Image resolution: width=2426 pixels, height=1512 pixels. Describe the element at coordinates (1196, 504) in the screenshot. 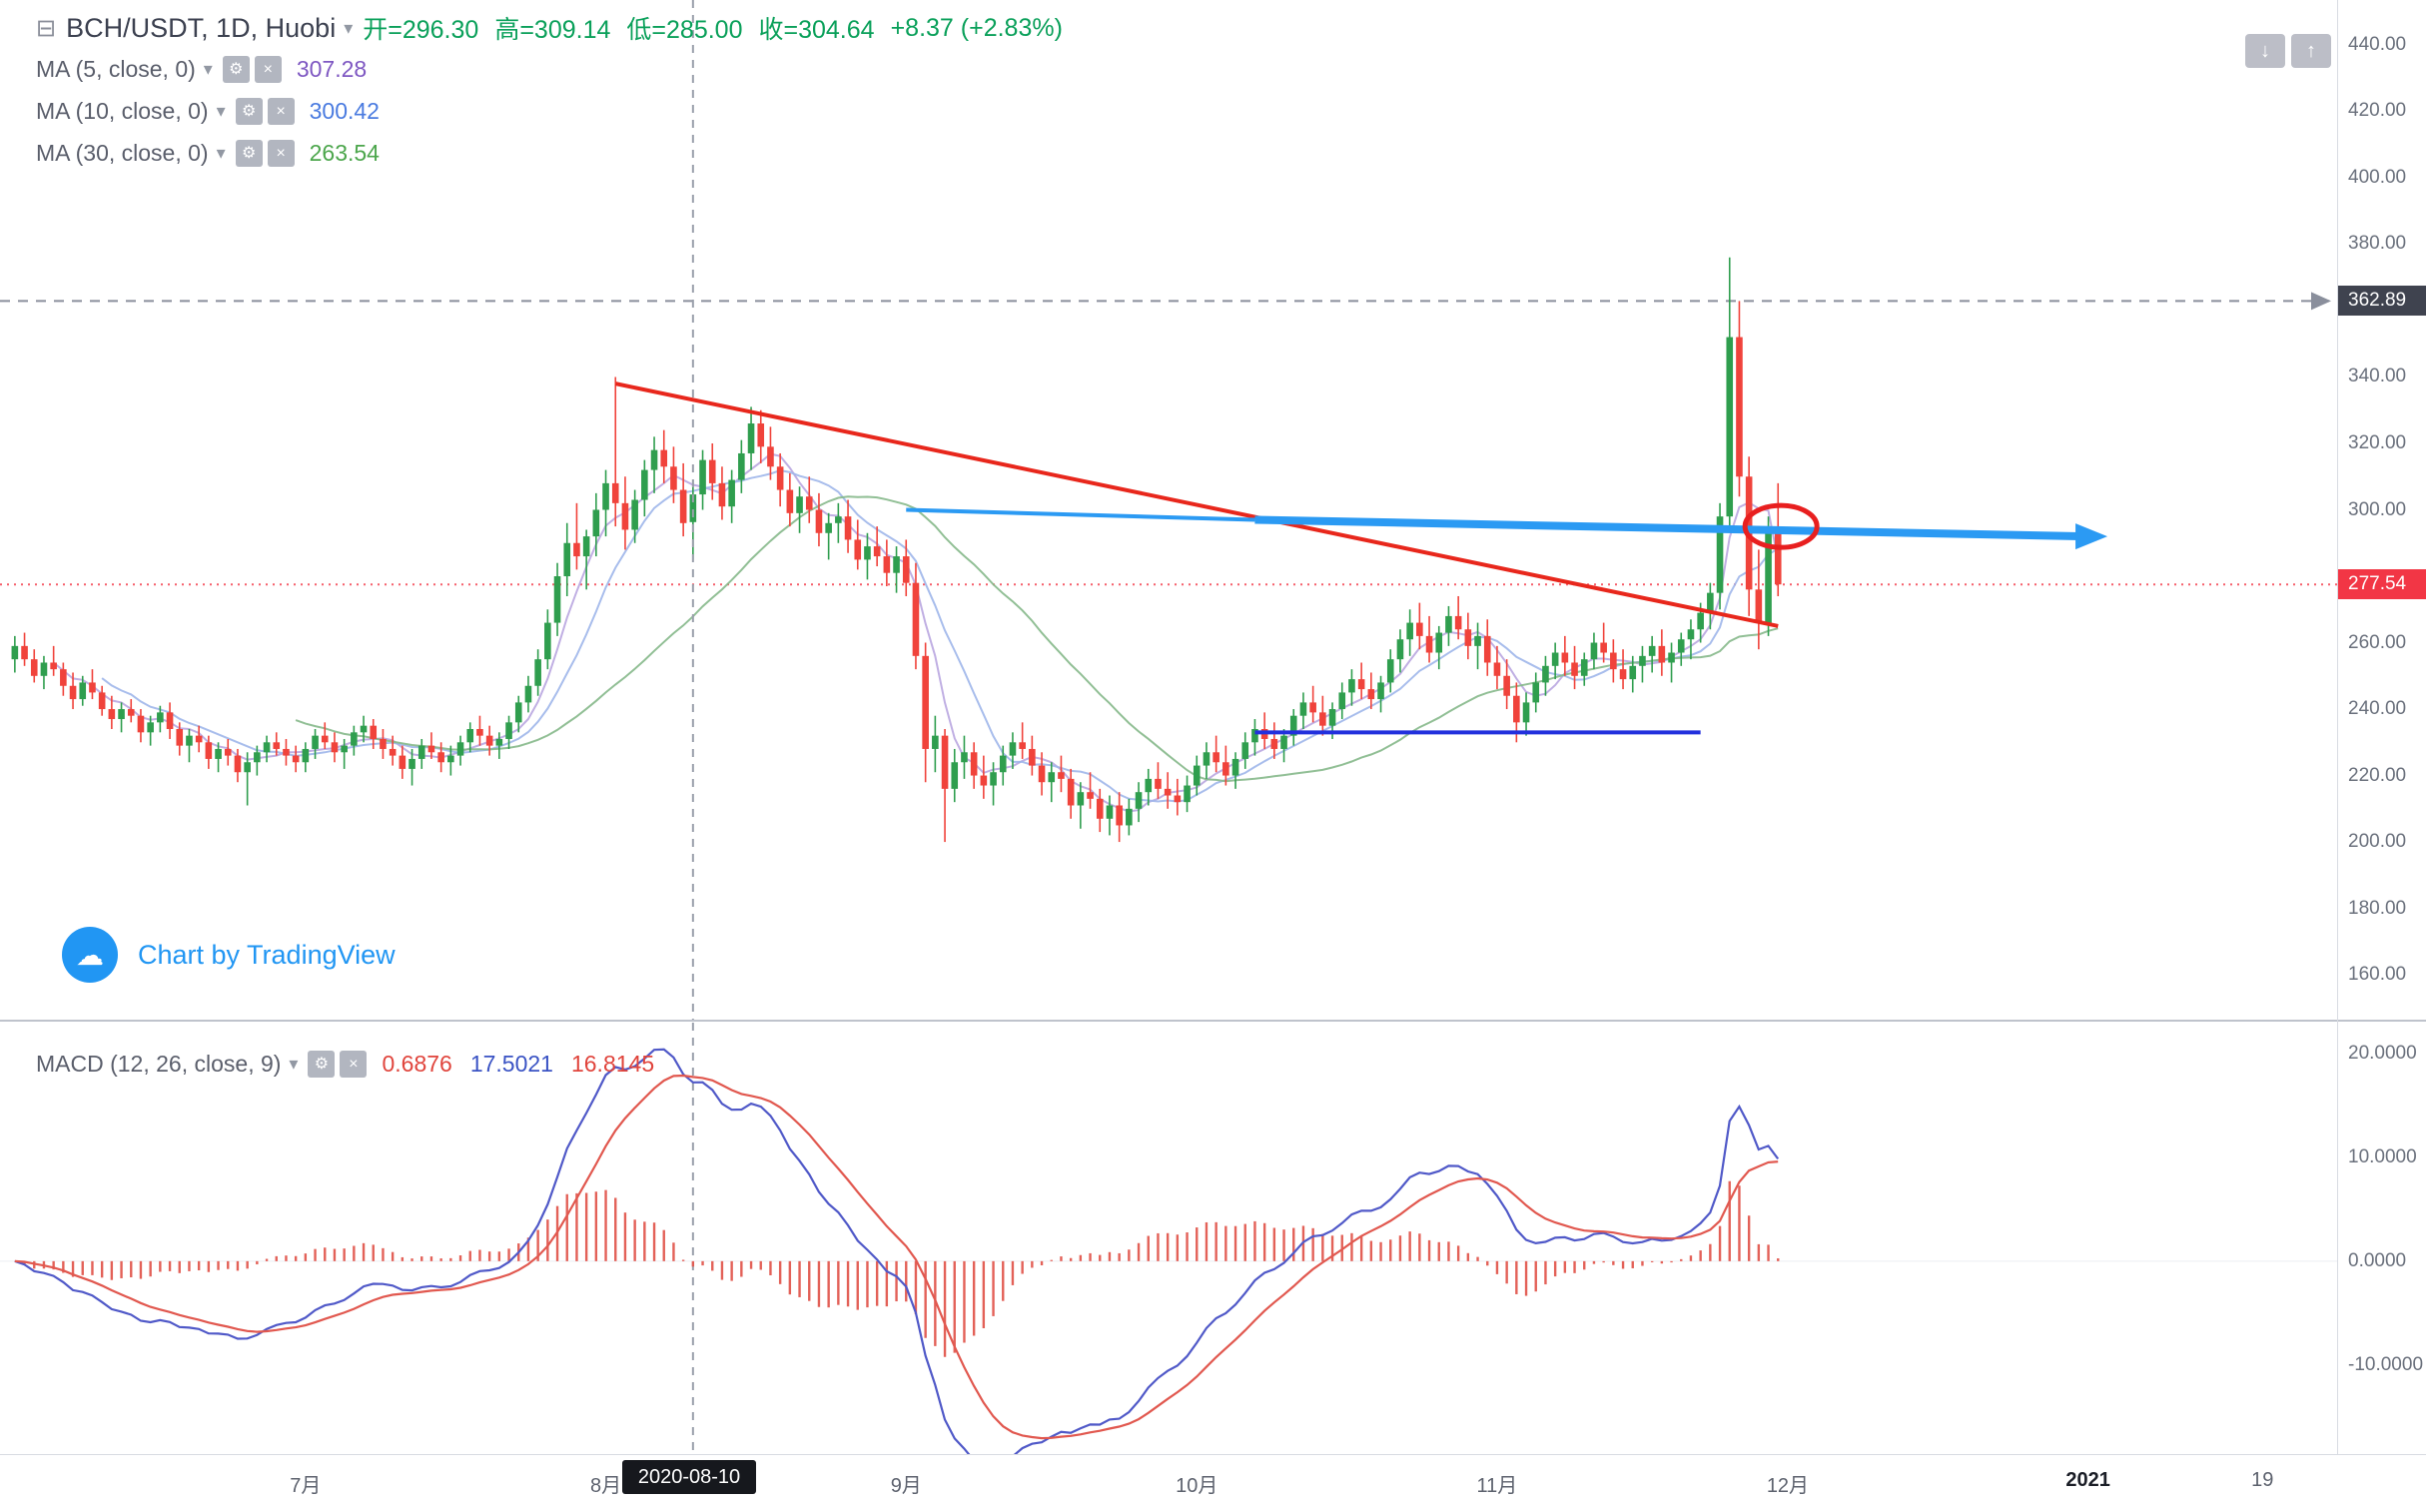

I see `trendline-annotation` at that location.